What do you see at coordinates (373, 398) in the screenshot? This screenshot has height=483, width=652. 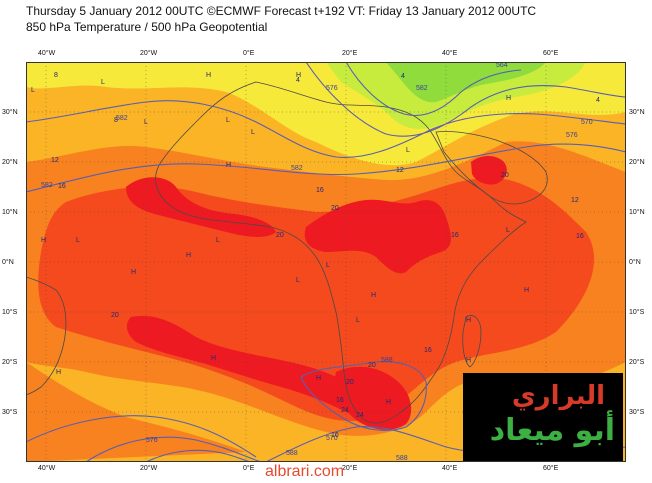 I see `temperature-core-southern-africa` at bounding box center [373, 398].